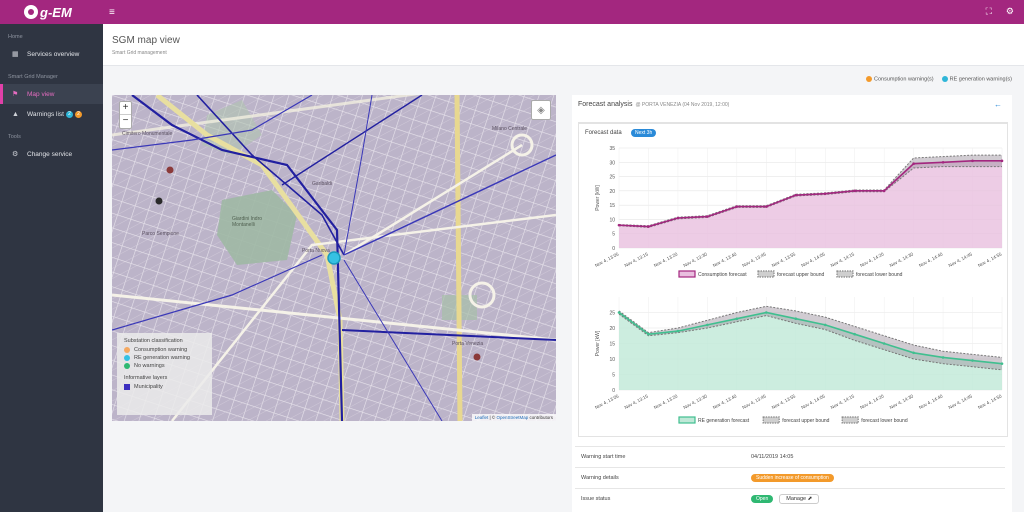 The width and height of the screenshot is (1024, 512). I want to click on legend-title: Substation classification, so click(153, 341).